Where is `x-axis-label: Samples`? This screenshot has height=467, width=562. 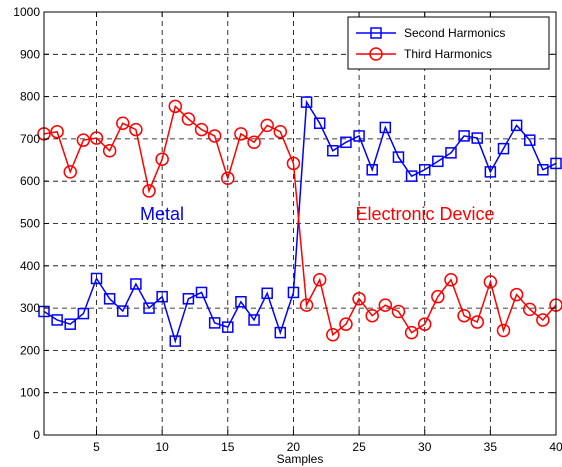 x-axis-label: Samples is located at coordinates (300, 459).